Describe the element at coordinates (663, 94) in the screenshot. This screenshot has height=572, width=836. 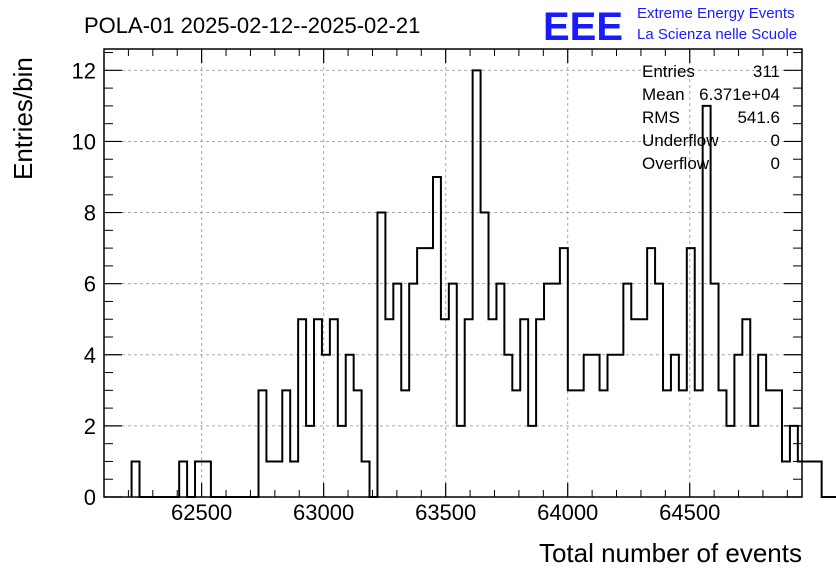
I see `stats-mean-label: Mean` at that location.